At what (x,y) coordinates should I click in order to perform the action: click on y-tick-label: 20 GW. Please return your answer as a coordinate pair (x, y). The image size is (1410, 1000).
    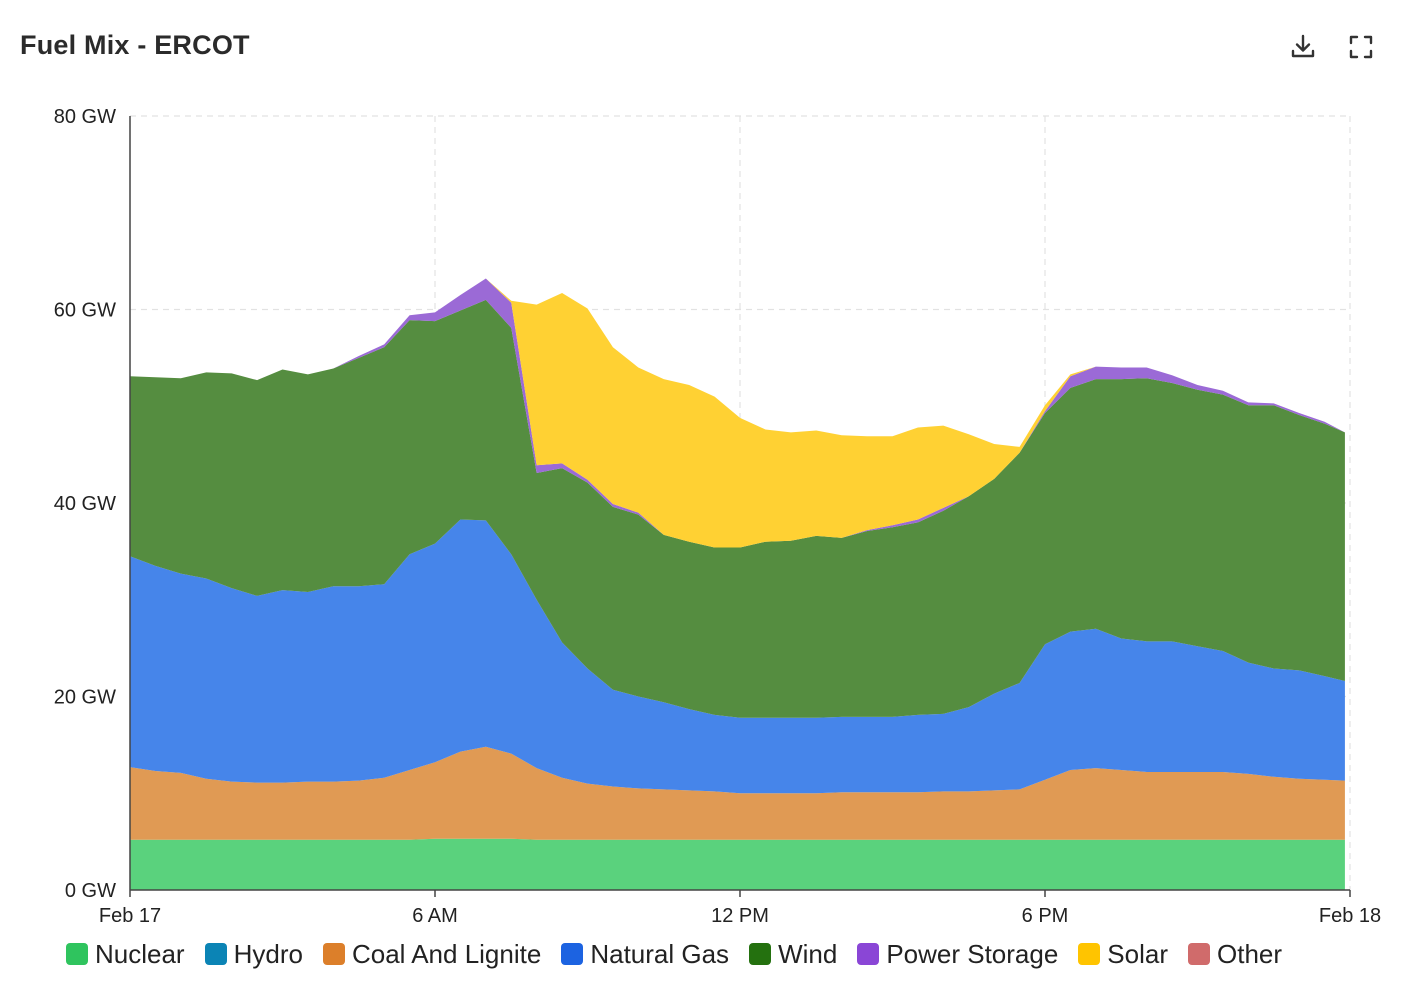
    Looking at the image, I should click on (85, 698).